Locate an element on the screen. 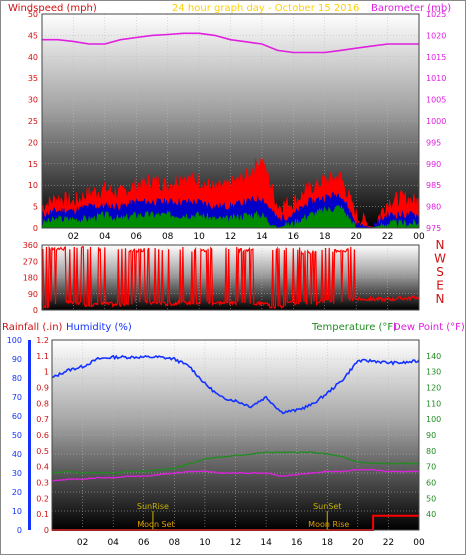  windspeed-tick-label: 20 is located at coordinates (33, 142).